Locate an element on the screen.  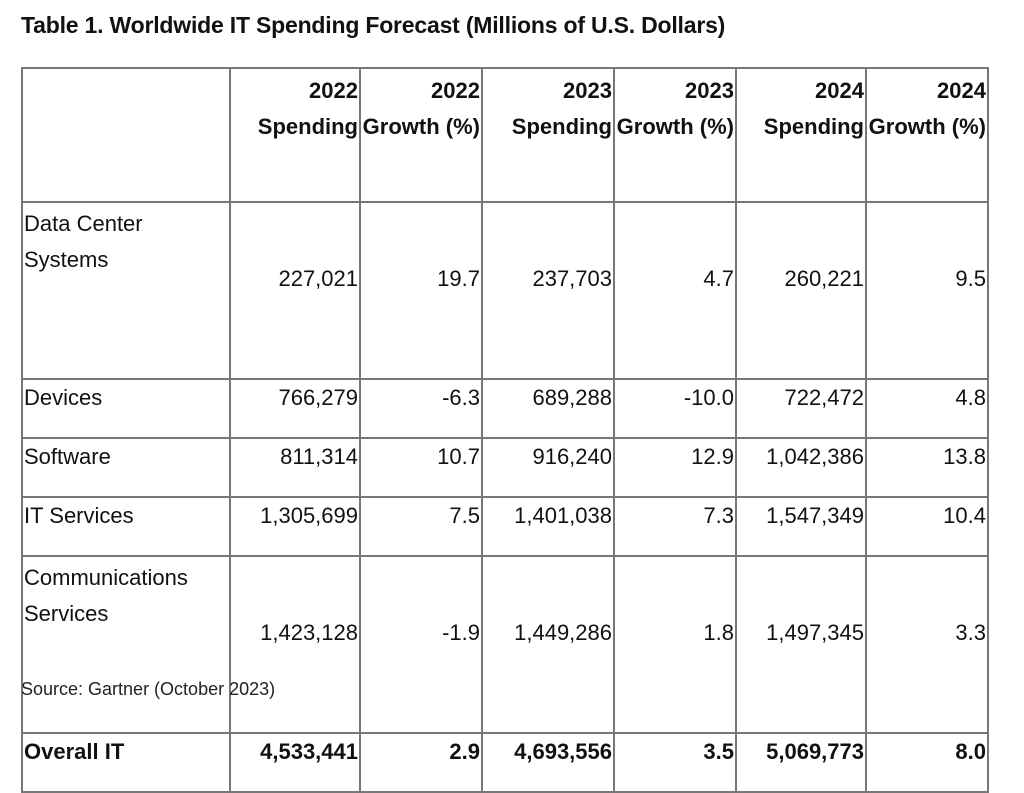
row-label: Communications Services is located at coordinates (126, 644).